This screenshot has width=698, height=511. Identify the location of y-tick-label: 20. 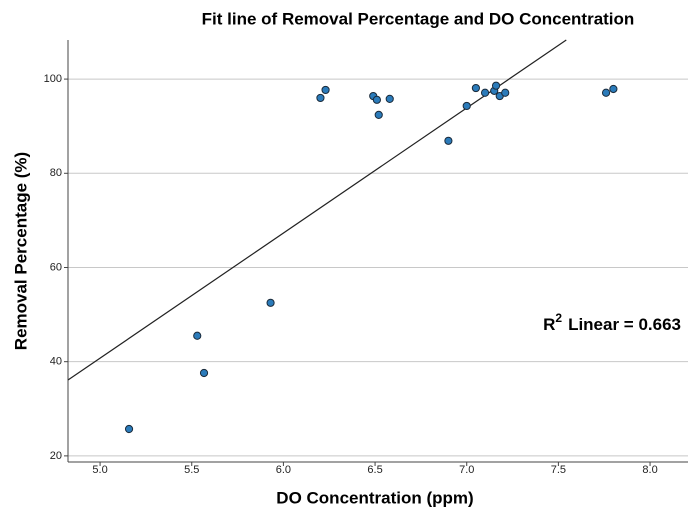
(56, 456).